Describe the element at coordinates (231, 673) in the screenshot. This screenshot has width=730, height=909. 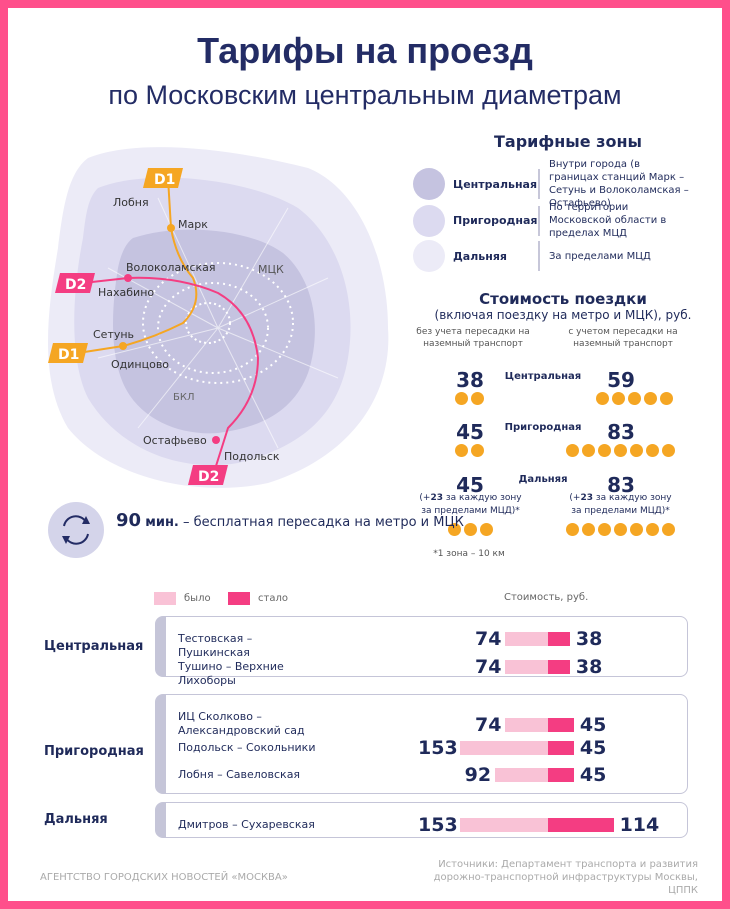
I see `route-name: Тушино – Верхние Лихоборы` at that location.